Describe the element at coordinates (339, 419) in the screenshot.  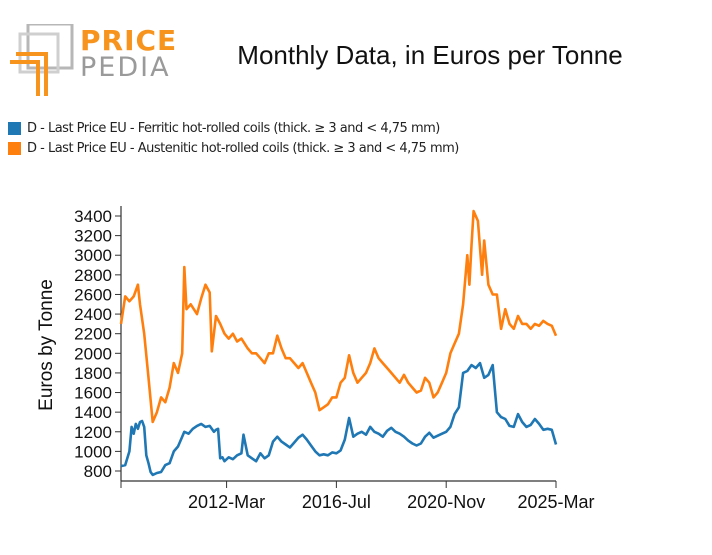
I see `series-line-ferritic` at that location.